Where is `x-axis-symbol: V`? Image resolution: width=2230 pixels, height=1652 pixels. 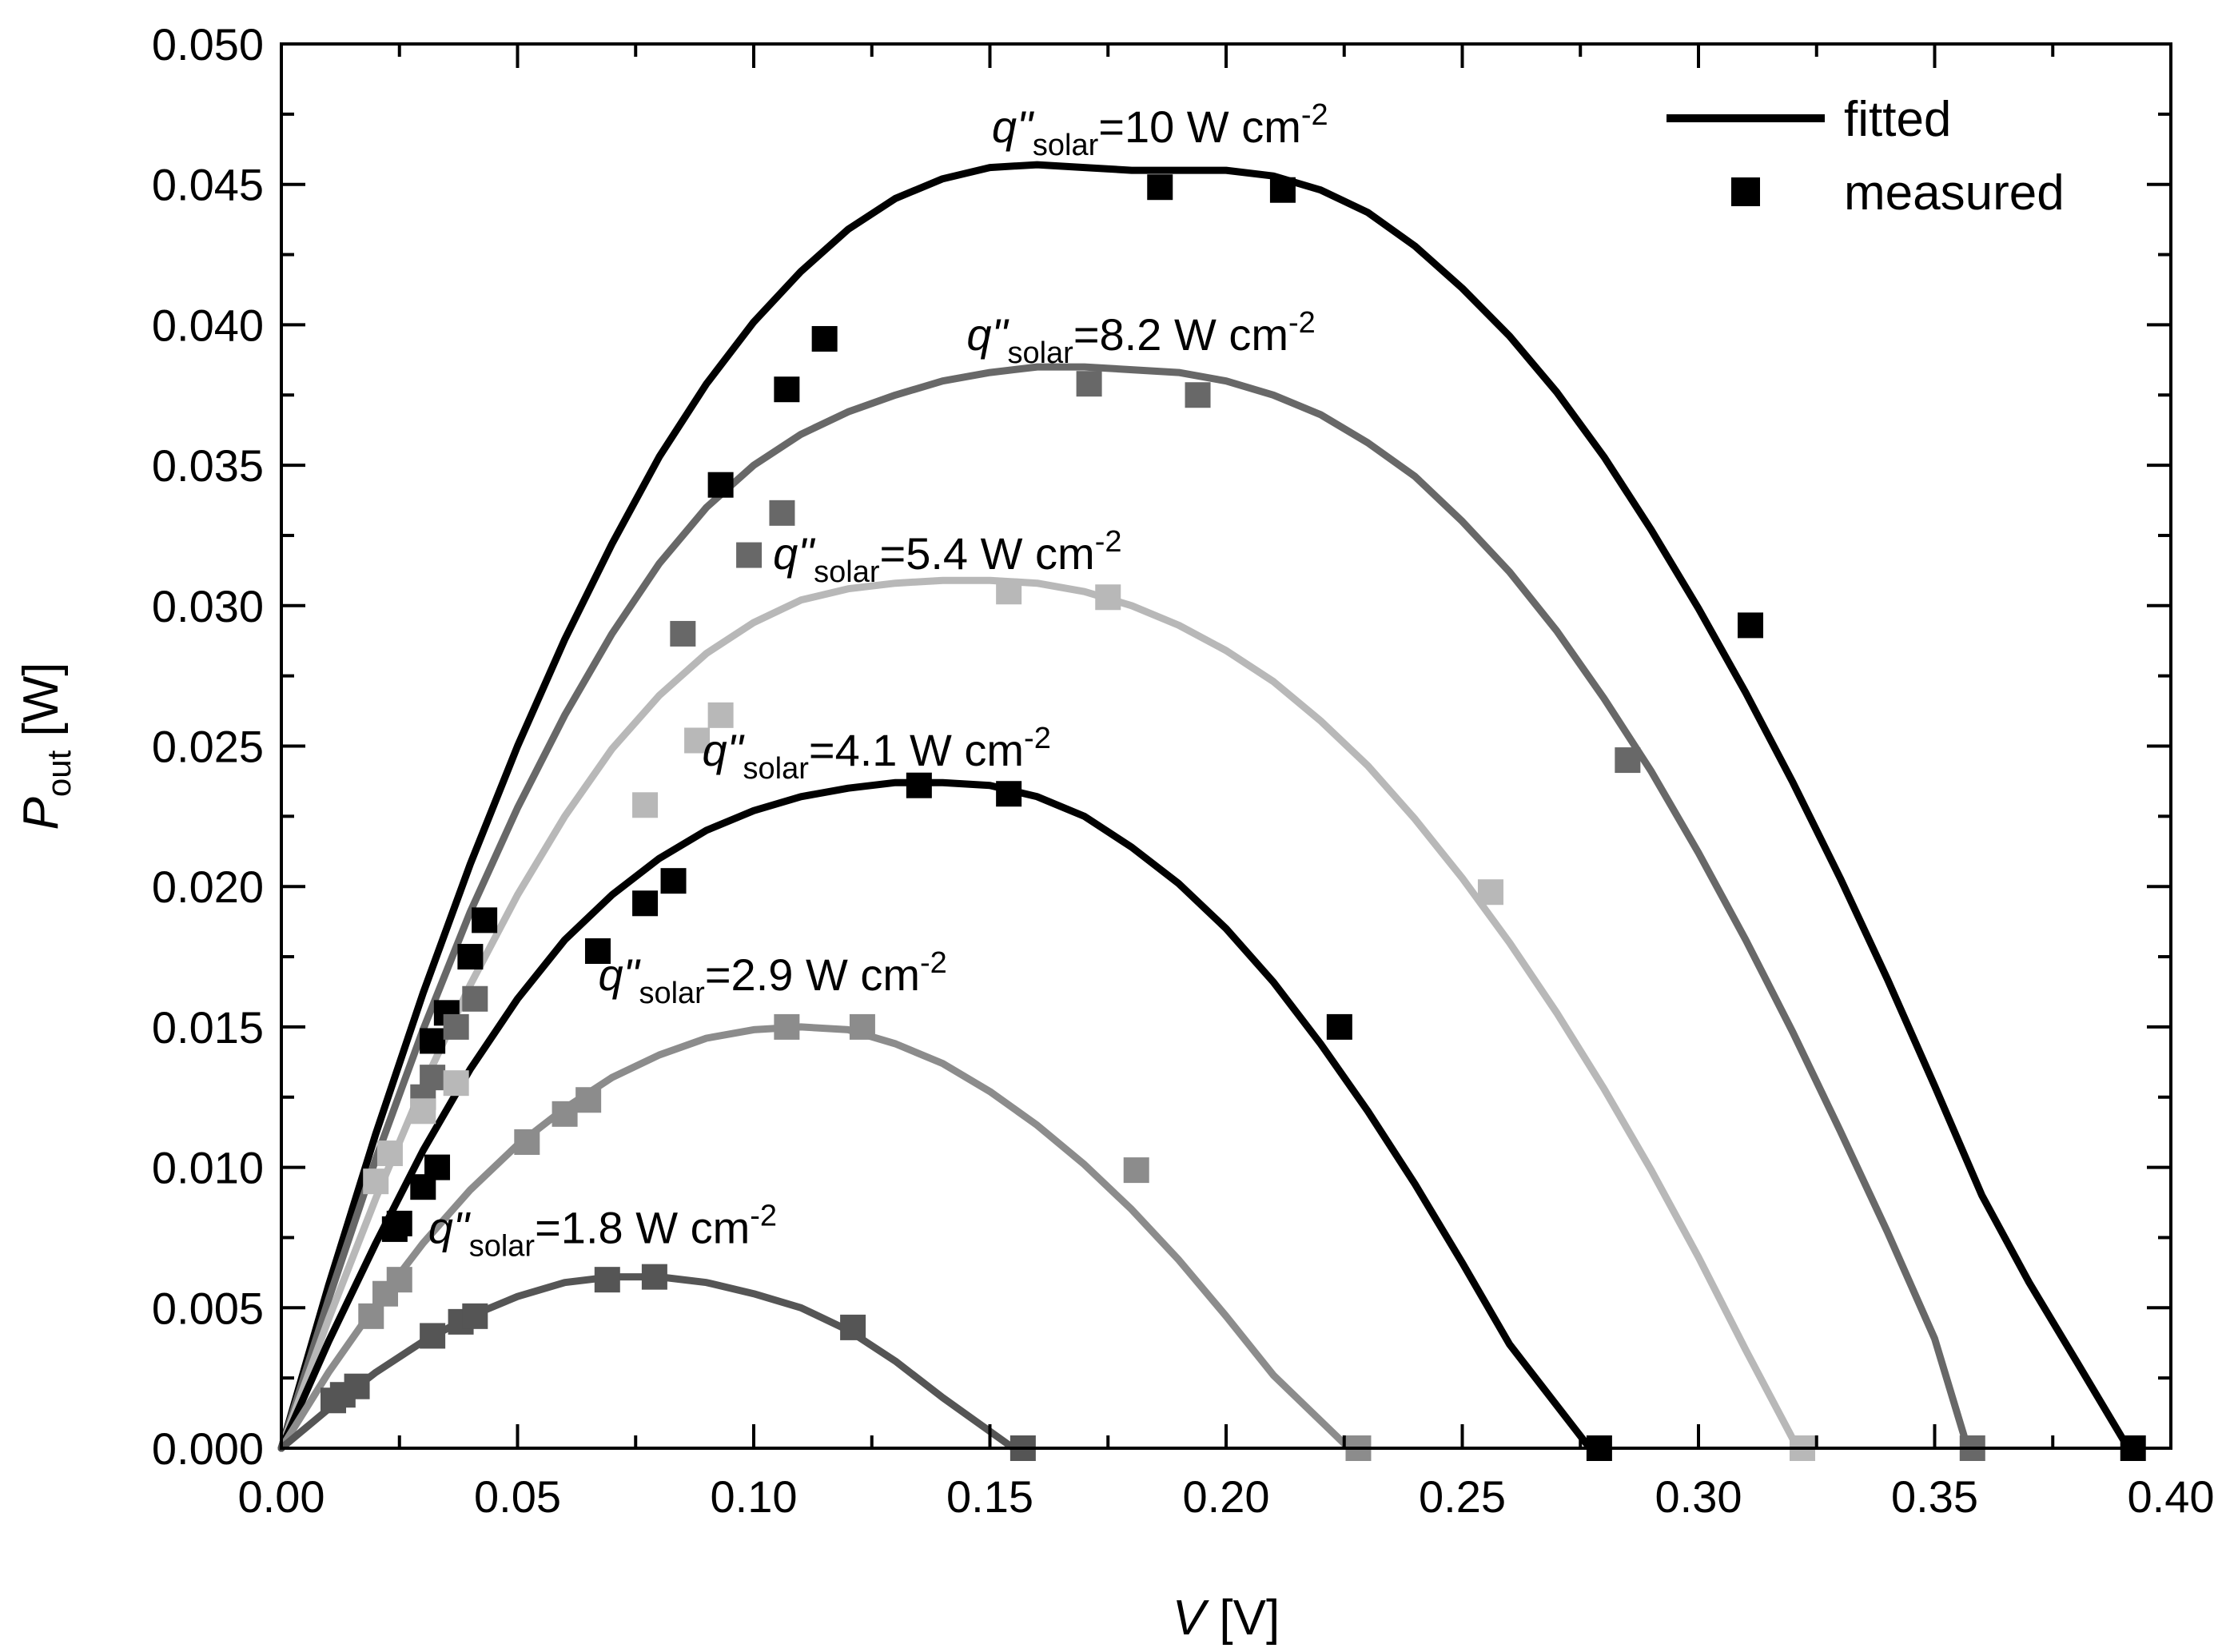
x-axis-symbol: V is located at coordinates (1191, 1618).